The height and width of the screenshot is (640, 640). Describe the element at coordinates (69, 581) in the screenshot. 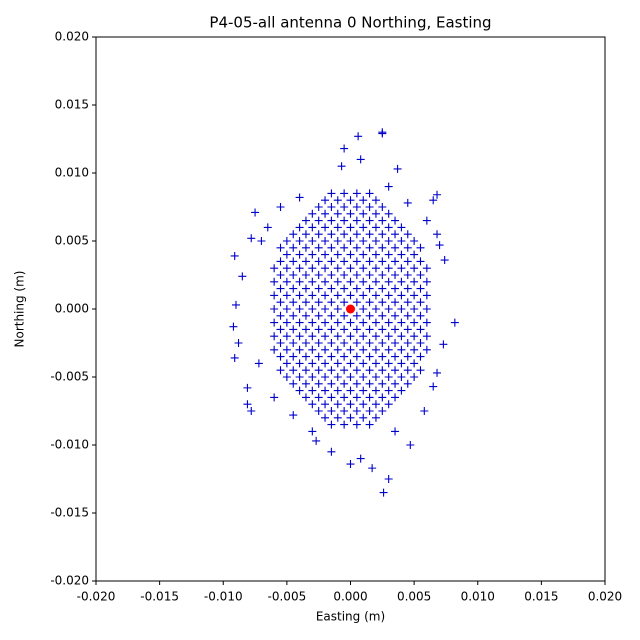

I see `y-tick-label: -0.020` at that location.